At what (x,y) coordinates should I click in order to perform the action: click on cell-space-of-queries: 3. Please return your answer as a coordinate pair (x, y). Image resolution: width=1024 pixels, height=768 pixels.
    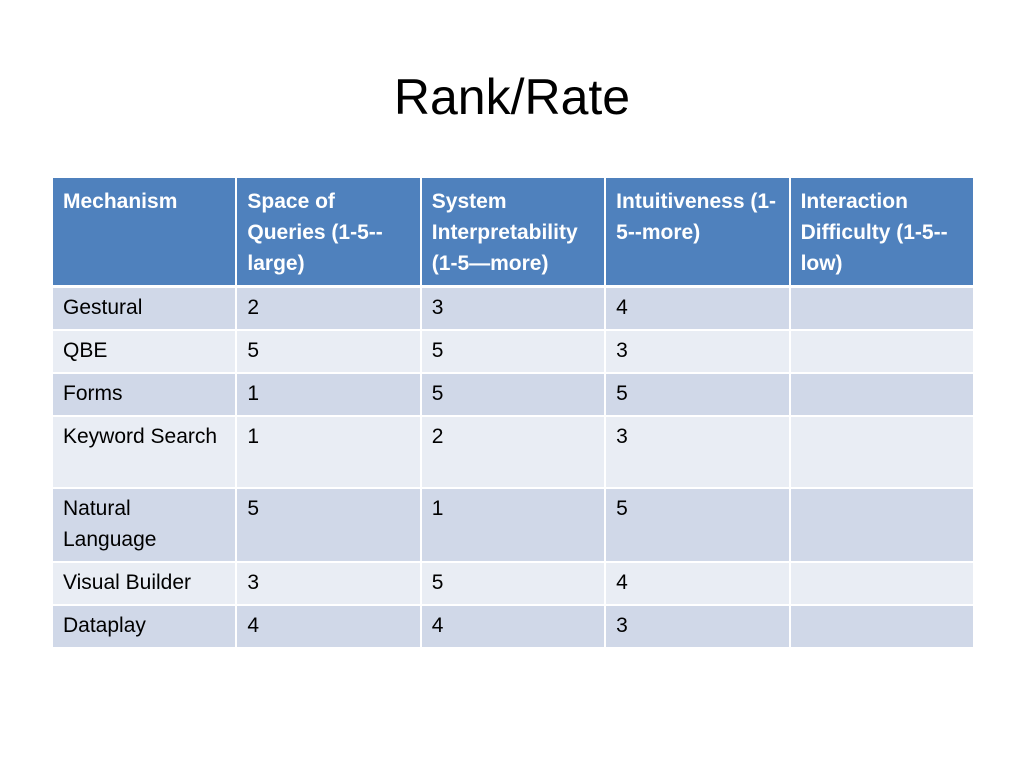
    Looking at the image, I should click on (328, 583).